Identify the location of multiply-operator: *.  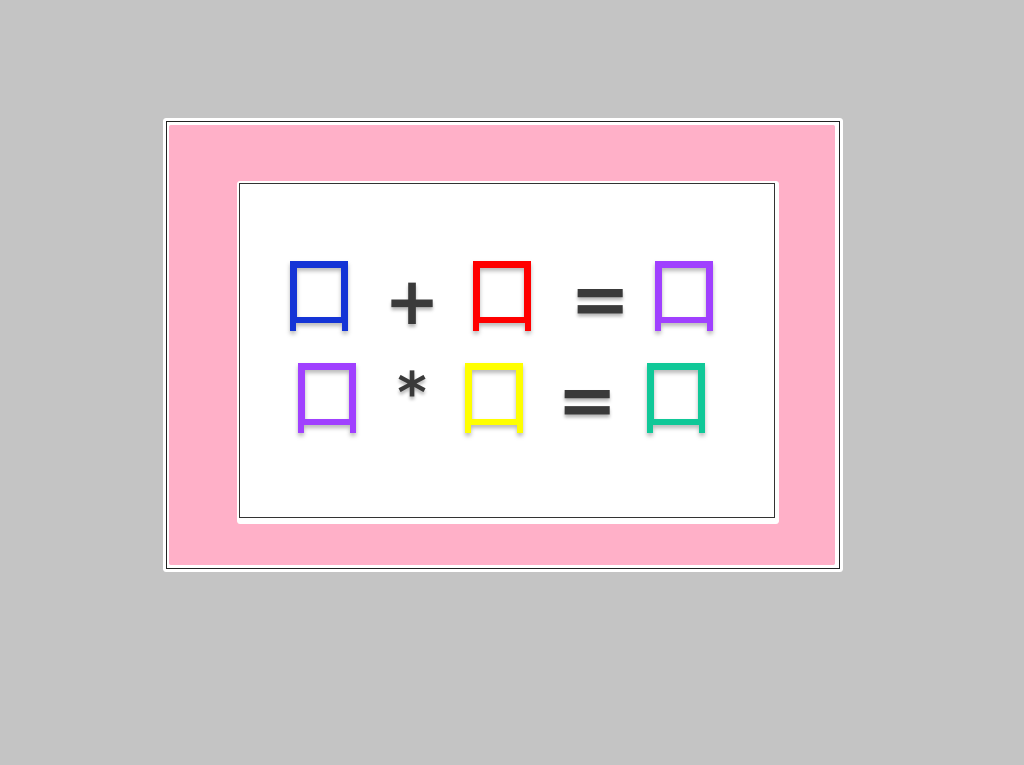
(412, 393).